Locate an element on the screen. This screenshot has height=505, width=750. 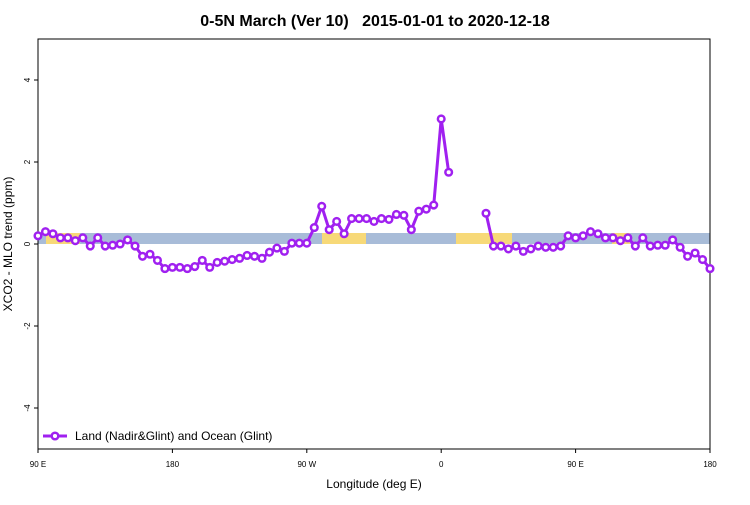
y-tick-label: 4 is located at coordinates (27, 79).